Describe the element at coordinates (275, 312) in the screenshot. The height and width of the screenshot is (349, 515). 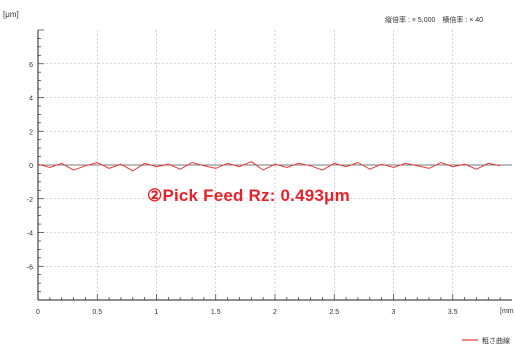
I see `x-tick-label: 2` at that location.